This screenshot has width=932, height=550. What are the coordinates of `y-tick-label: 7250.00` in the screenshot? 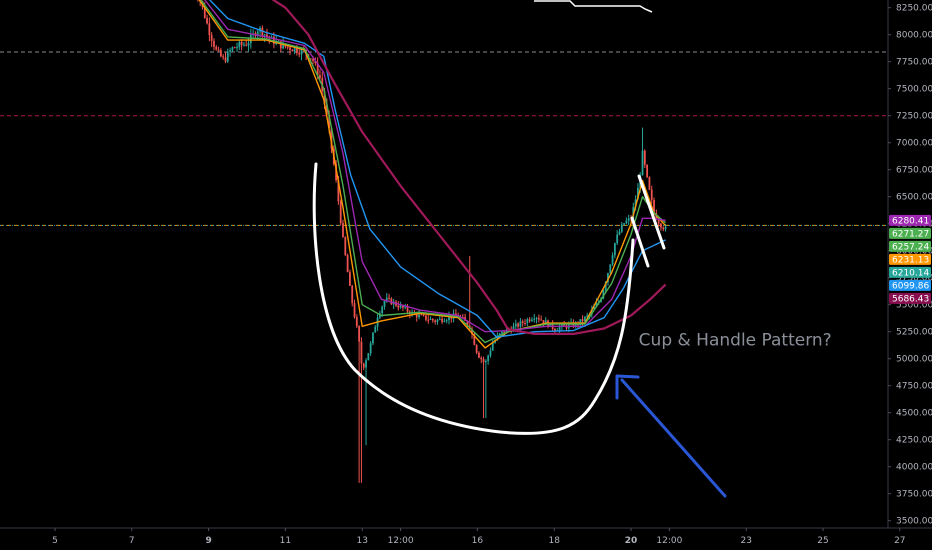 It's located at (914, 117).